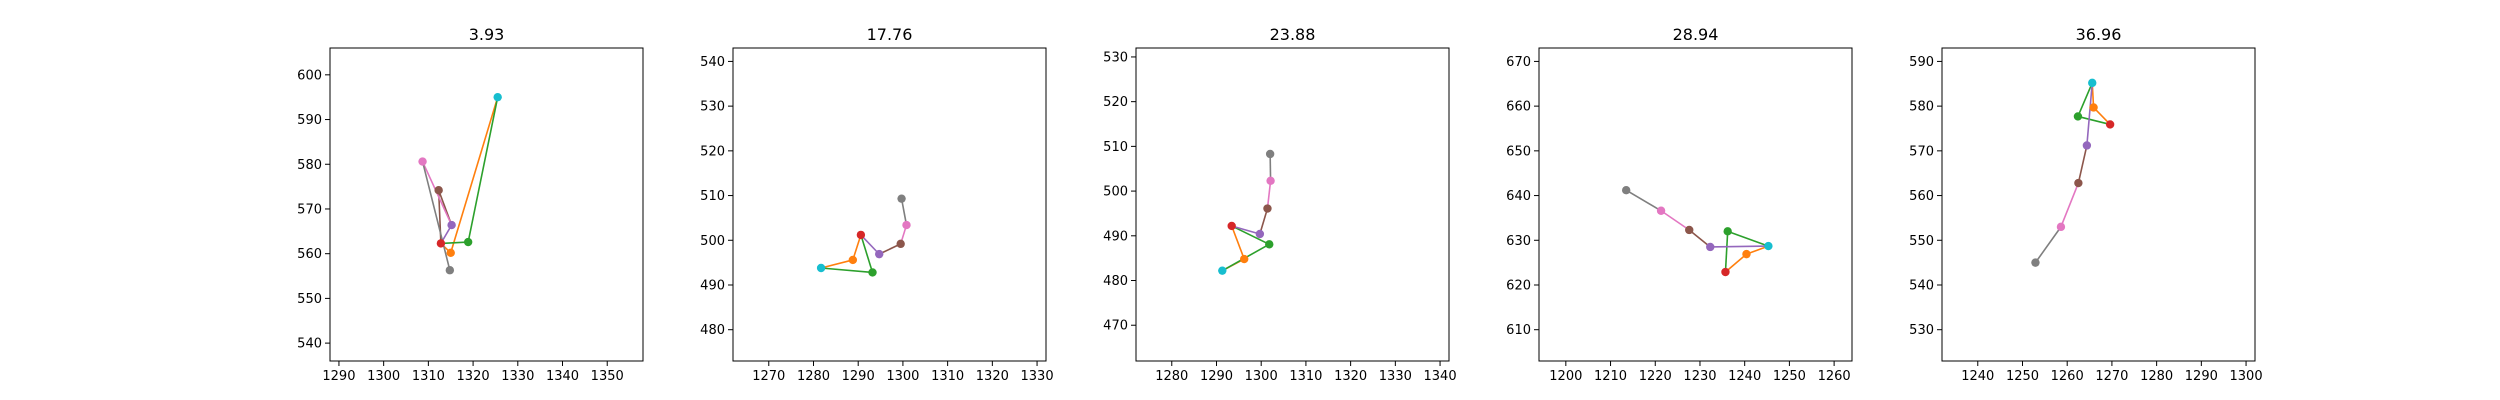 This screenshot has width=2500, height=400. I want to click on x-tick-label: 1220, so click(1655, 376).